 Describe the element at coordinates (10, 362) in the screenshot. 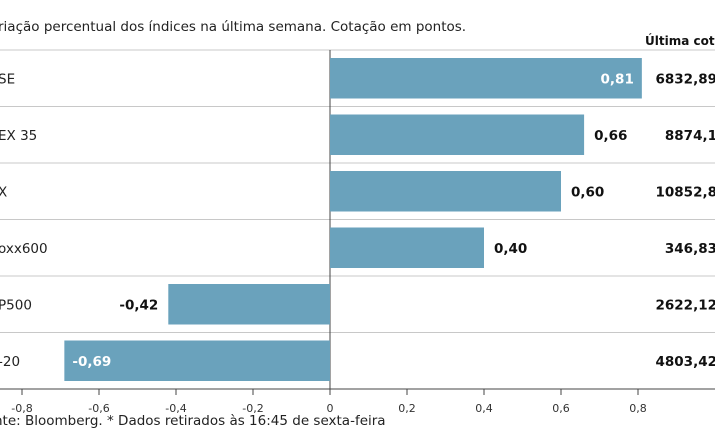

I see `category-label: -20` at that location.